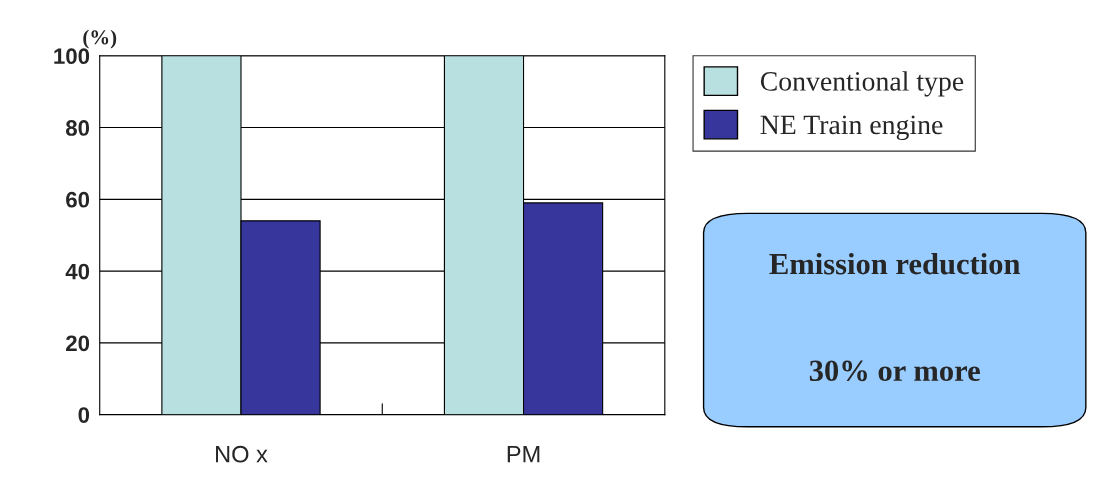 The width and height of the screenshot is (1108, 485). I want to click on x-tick-label: PM, so click(523, 454).